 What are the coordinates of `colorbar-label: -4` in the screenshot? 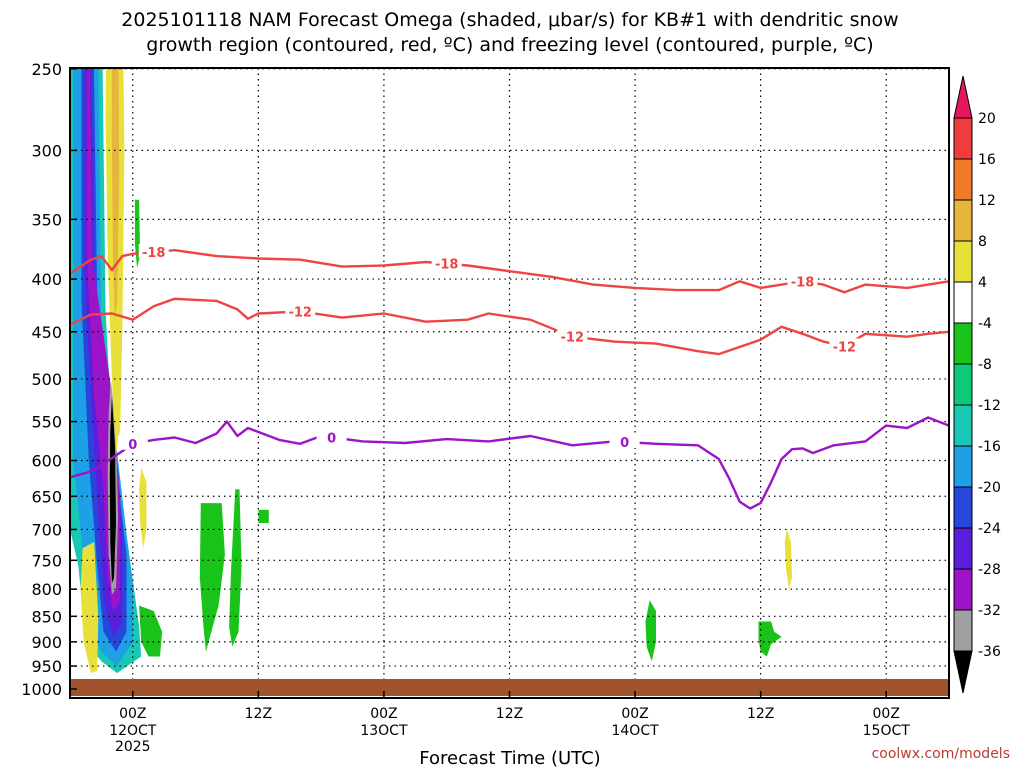 It's located at (985, 324).